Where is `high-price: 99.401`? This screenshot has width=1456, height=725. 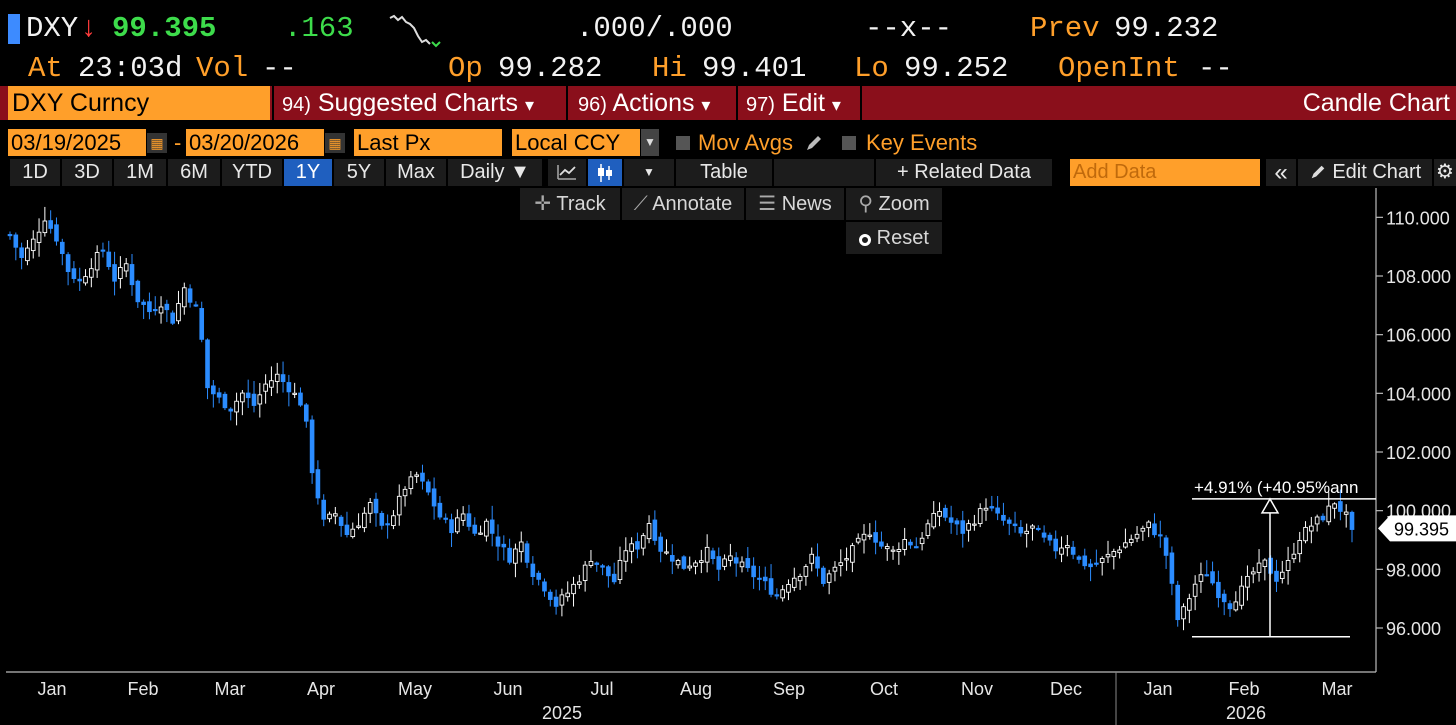
high-price: 99.401 is located at coordinates (754, 68).